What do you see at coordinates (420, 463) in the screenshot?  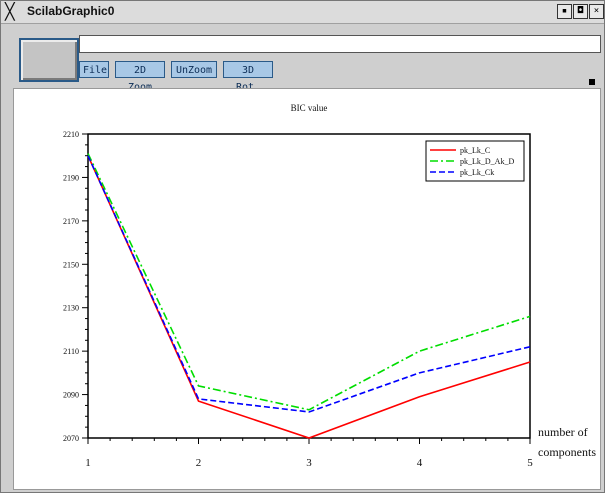 I see `x-tick-label: 4` at bounding box center [420, 463].